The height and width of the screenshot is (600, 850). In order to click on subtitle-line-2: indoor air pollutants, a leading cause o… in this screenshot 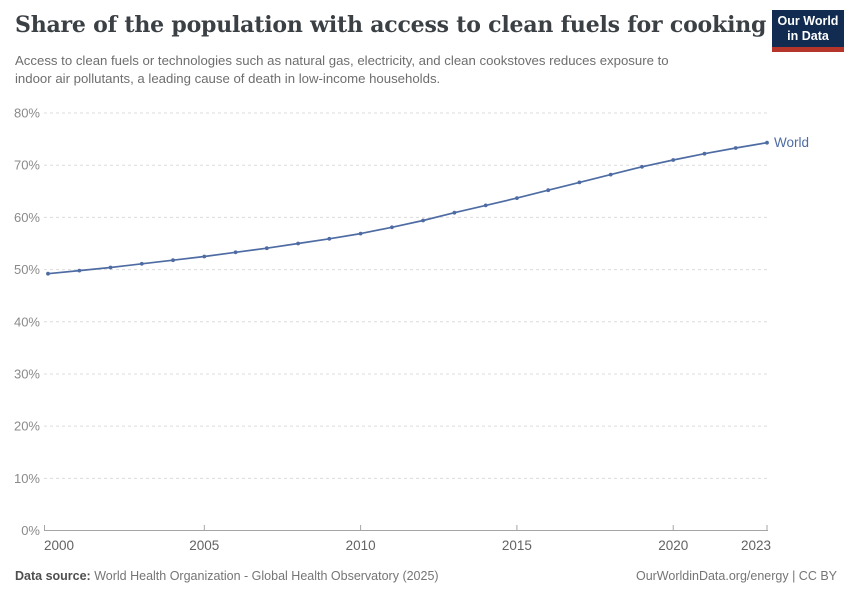, I will do `click(228, 78)`.